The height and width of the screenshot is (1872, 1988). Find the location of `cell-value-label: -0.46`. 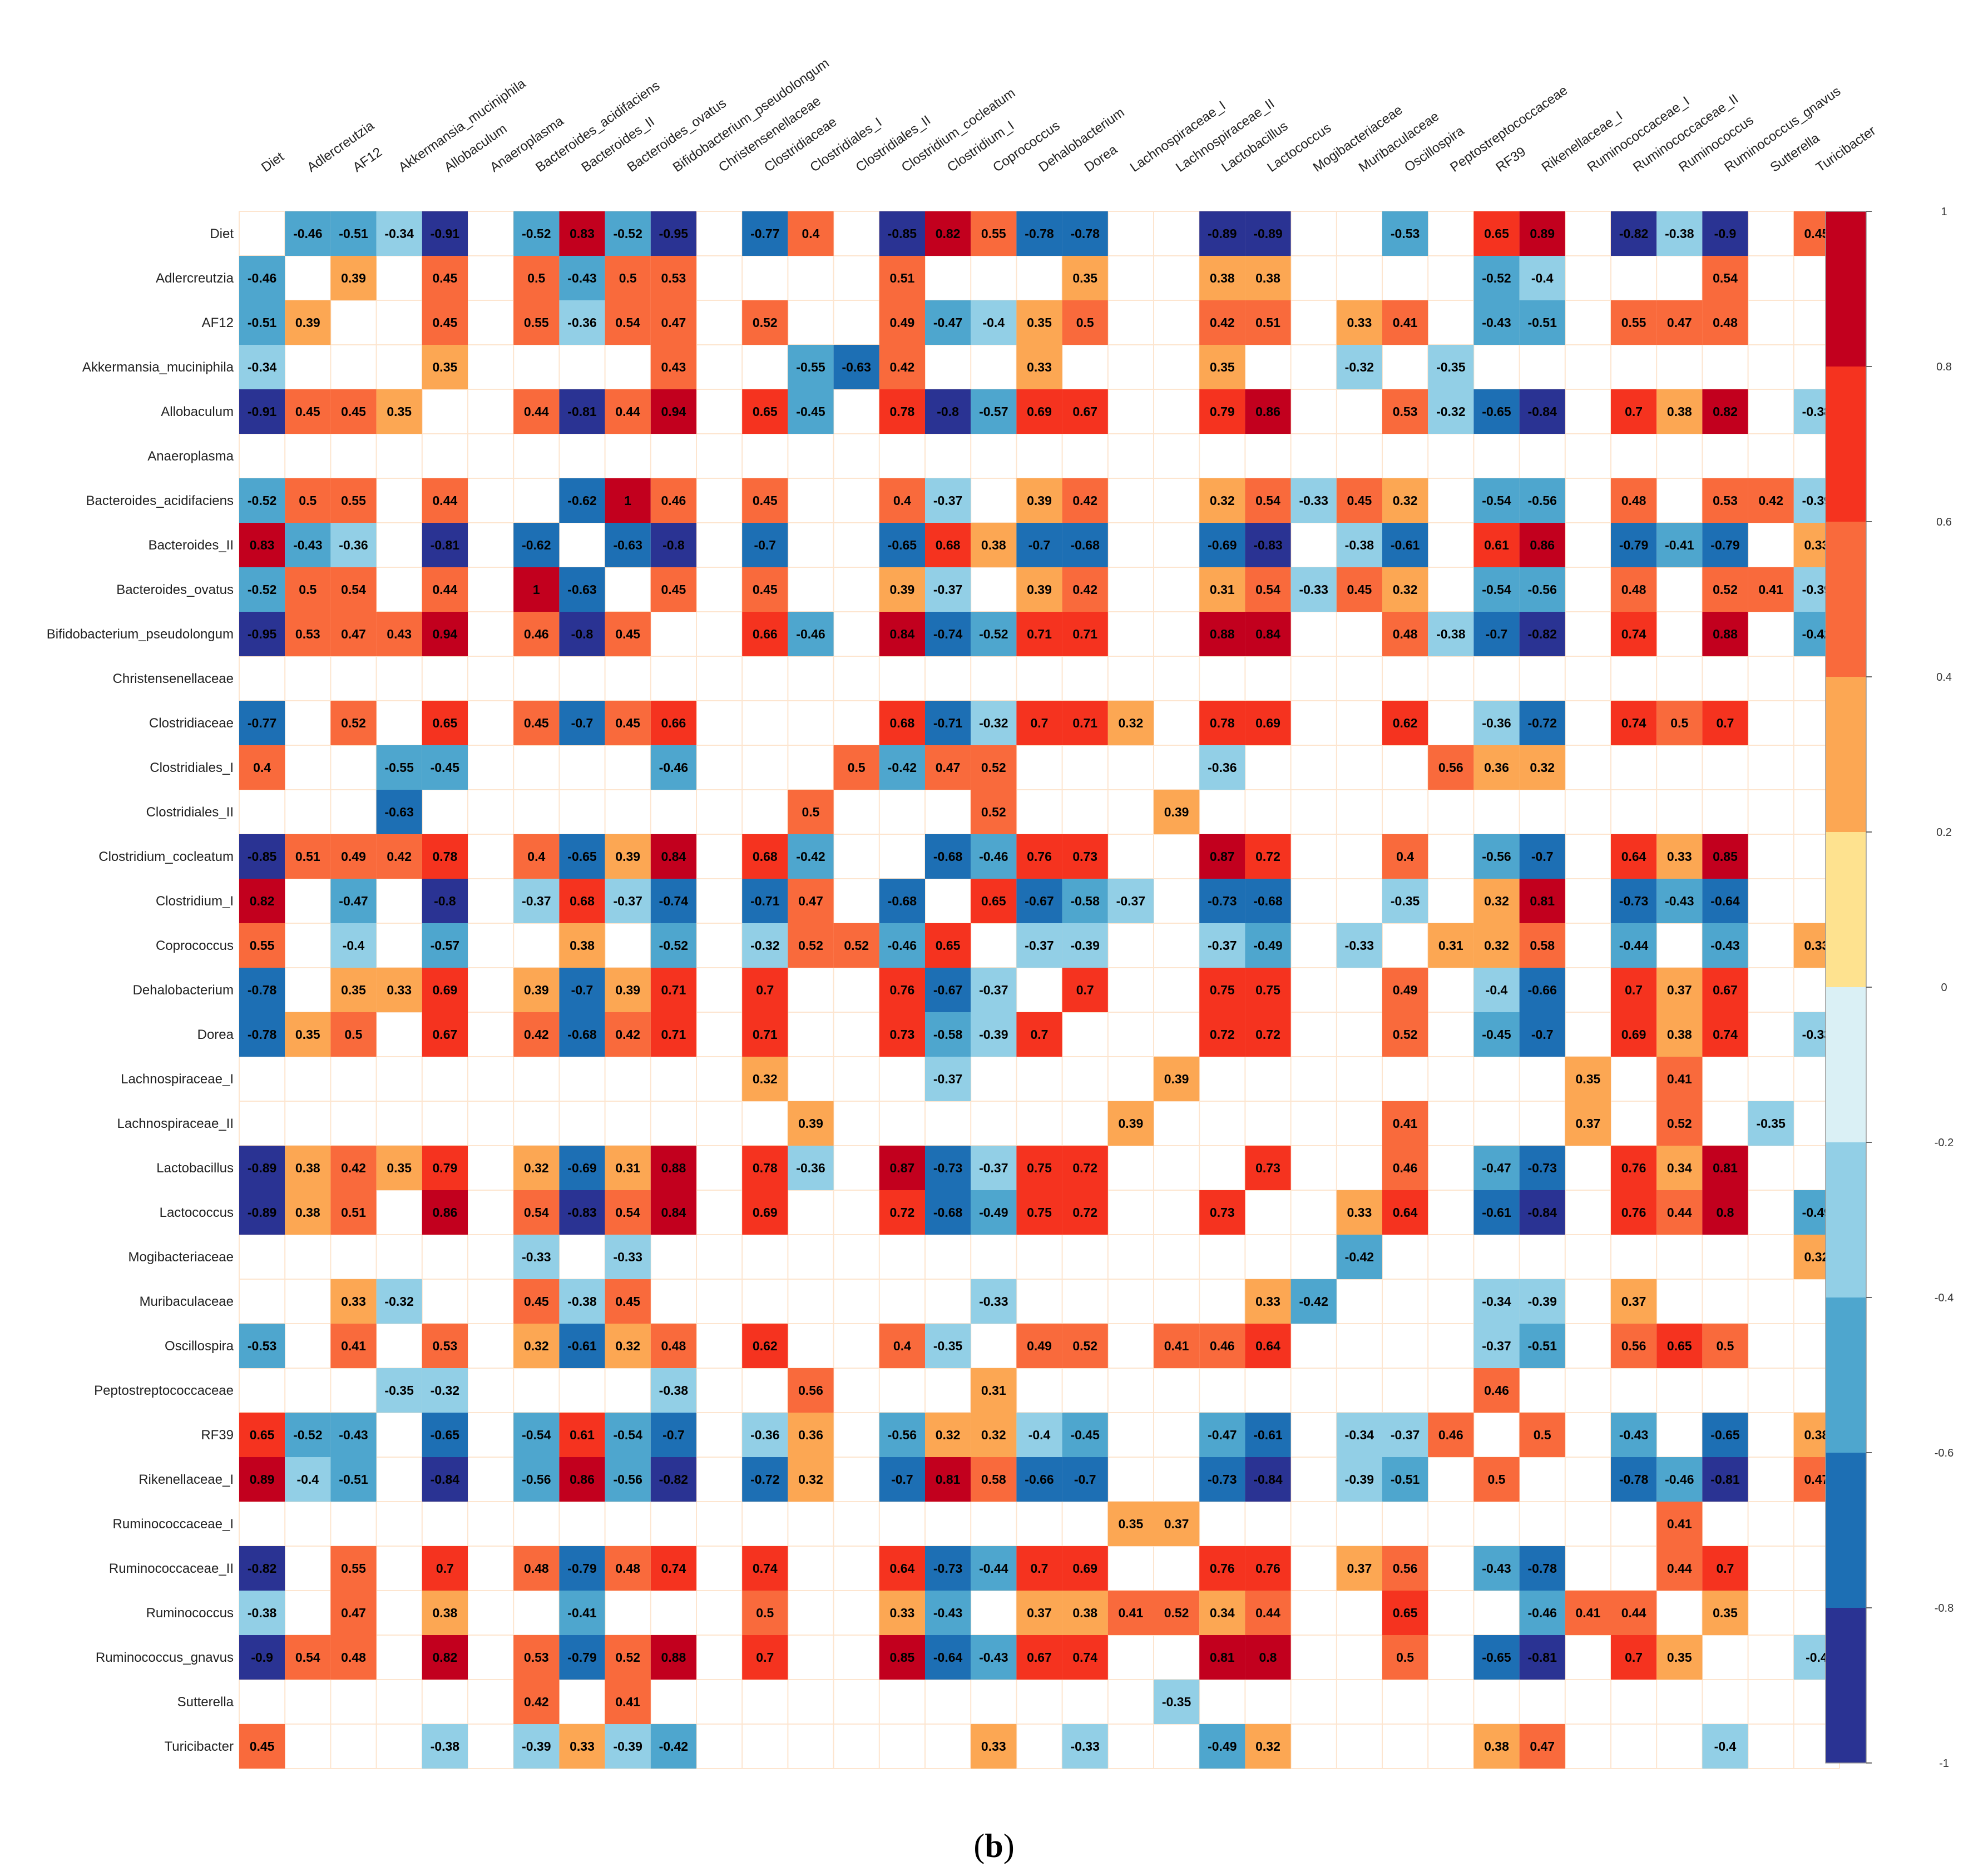

cell-value-label: -0.46 is located at coordinates (903, 945).